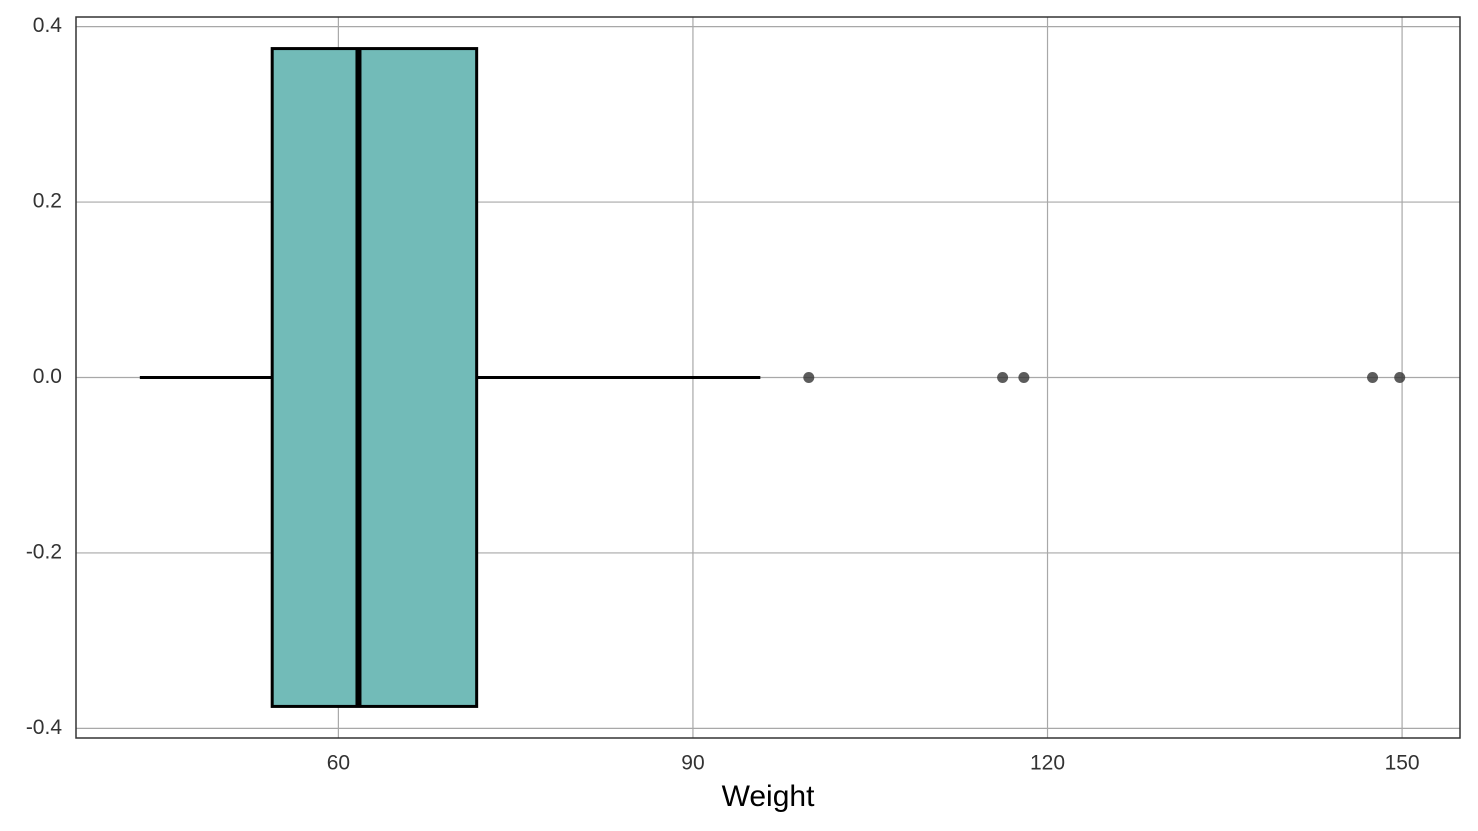 This screenshot has height=831, width=1478. I want to click on y-tick-label: 0.0, so click(47, 376).